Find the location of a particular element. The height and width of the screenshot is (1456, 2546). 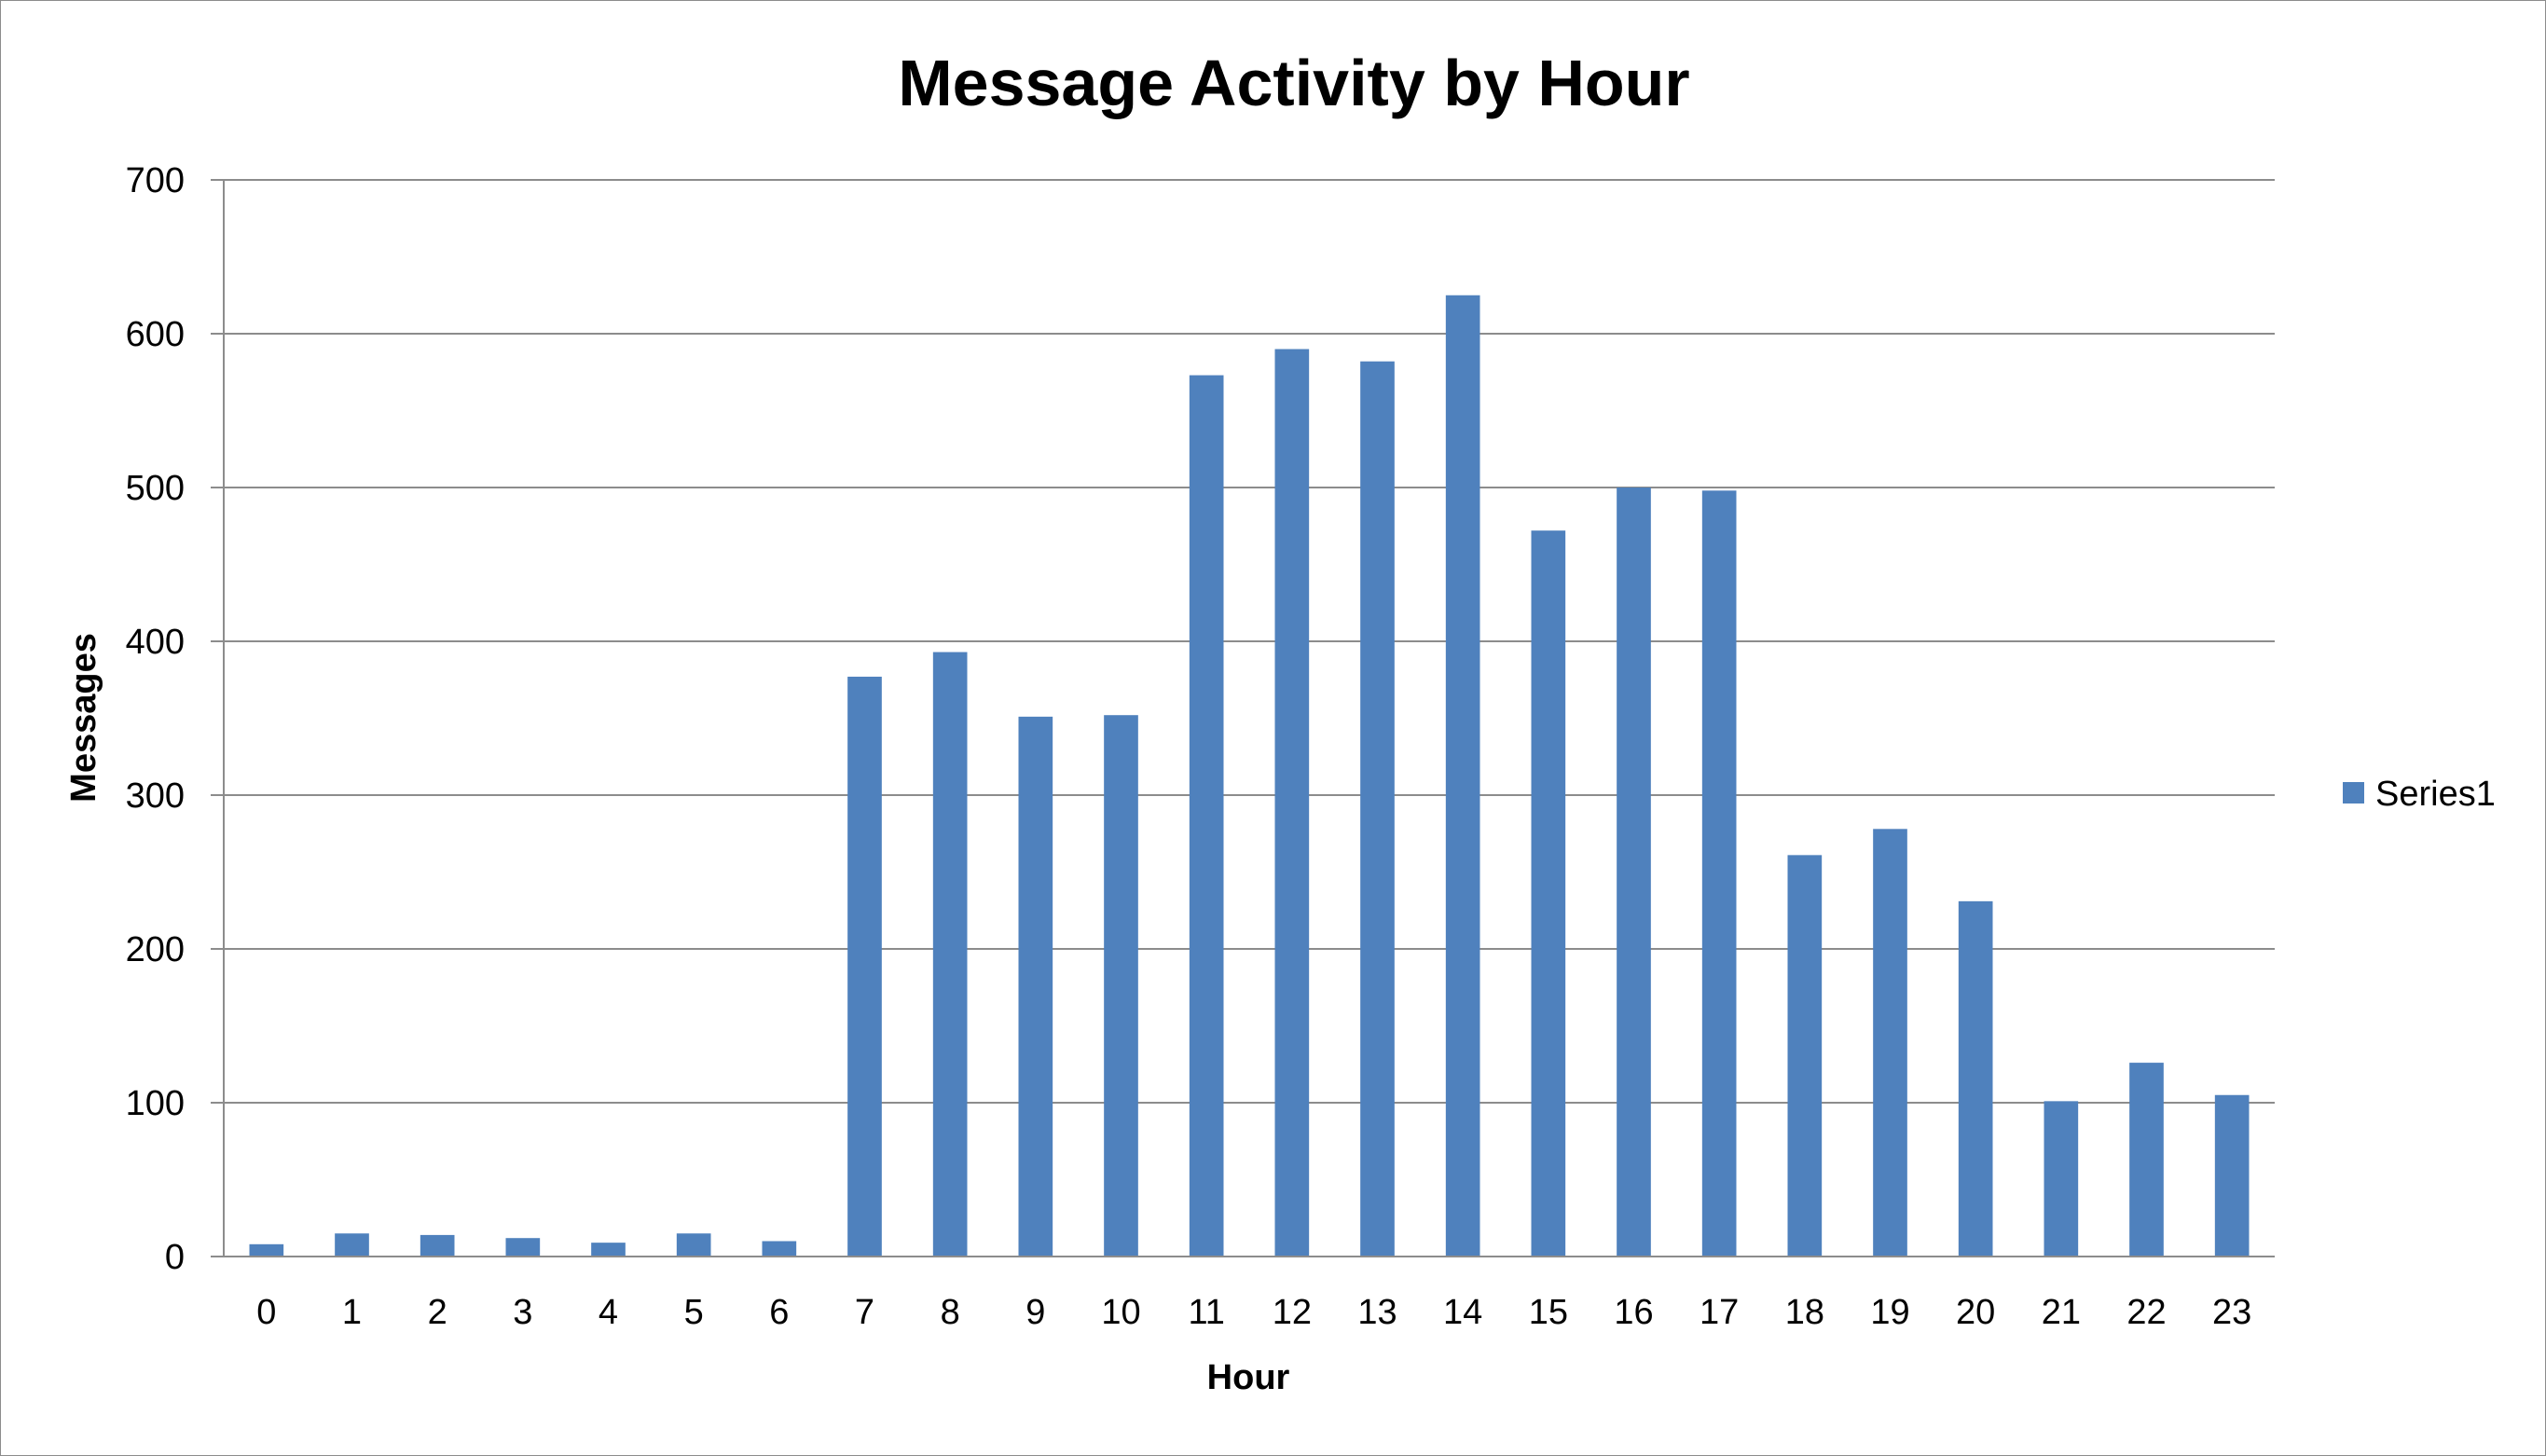

x-tick-labels: 0 1 2 3 4 5 6 7 8 9 10 11 12 13 14 15 16 17 18 19 20 21 22 23 is located at coordinates (1253, 1312).